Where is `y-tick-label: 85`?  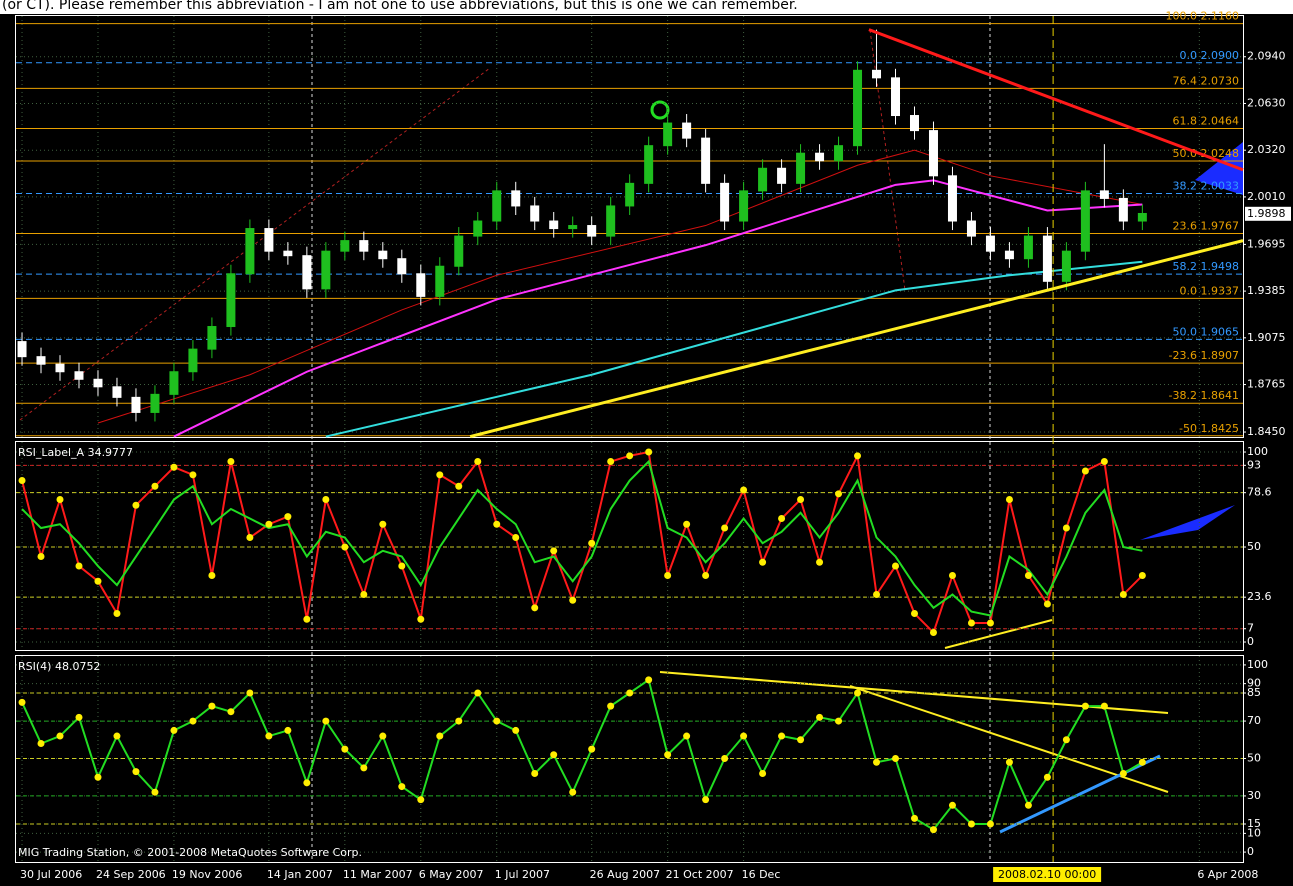 y-tick-label: 85 is located at coordinates (1254, 692).